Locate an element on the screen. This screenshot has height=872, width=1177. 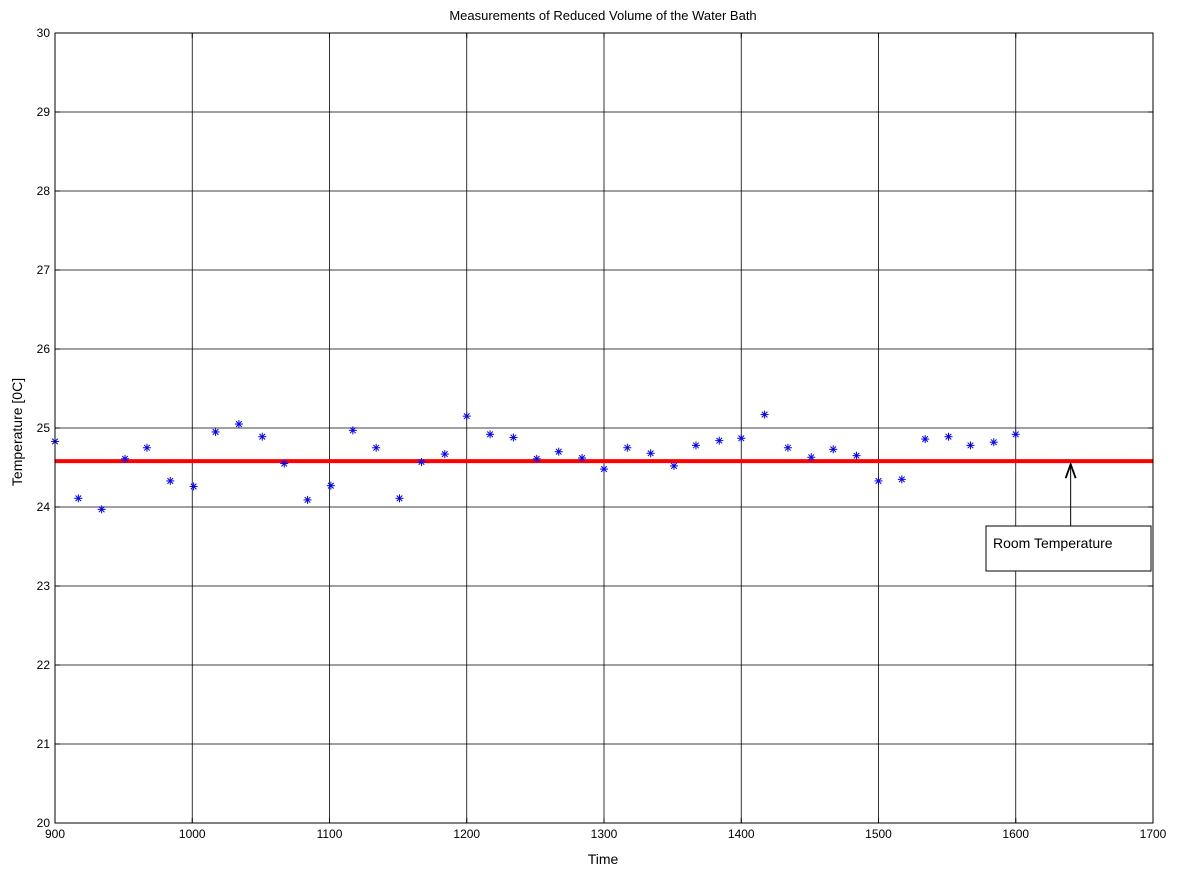
y-tick-label: 29 is located at coordinates (44, 112).